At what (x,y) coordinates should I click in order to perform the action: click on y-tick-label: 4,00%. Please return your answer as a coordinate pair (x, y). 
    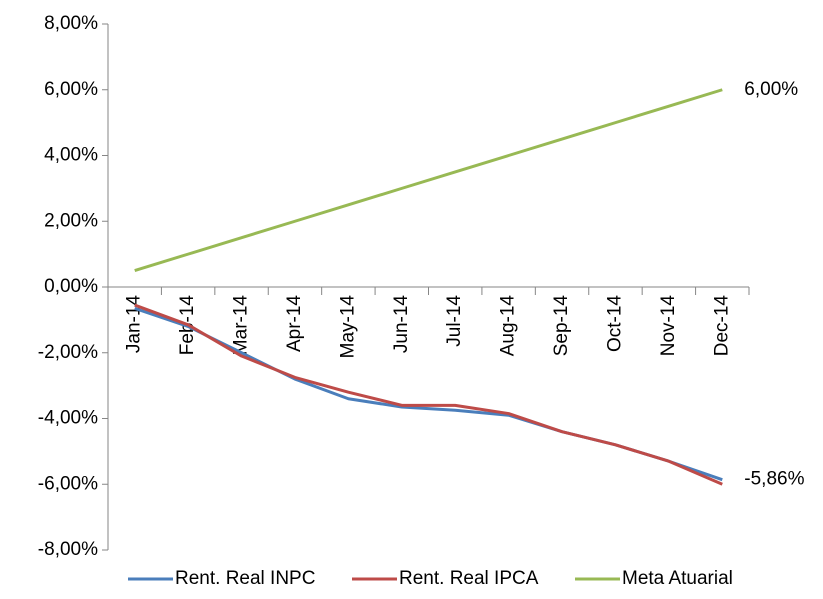
    Looking at the image, I should click on (71, 155).